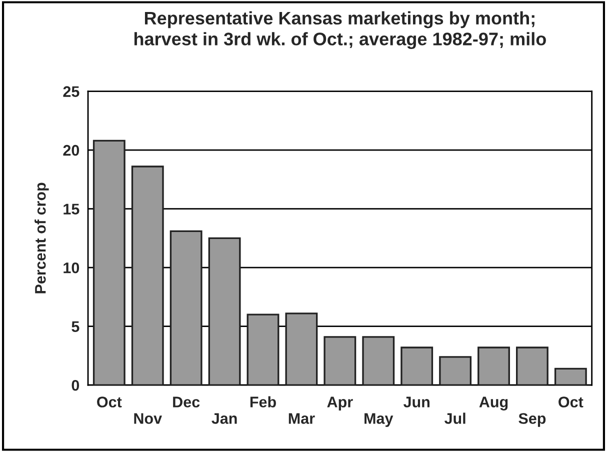 This screenshot has width=607, height=452. What do you see at coordinates (379, 420) in the screenshot?
I see `x-tick-label: May` at bounding box center [379, 420].